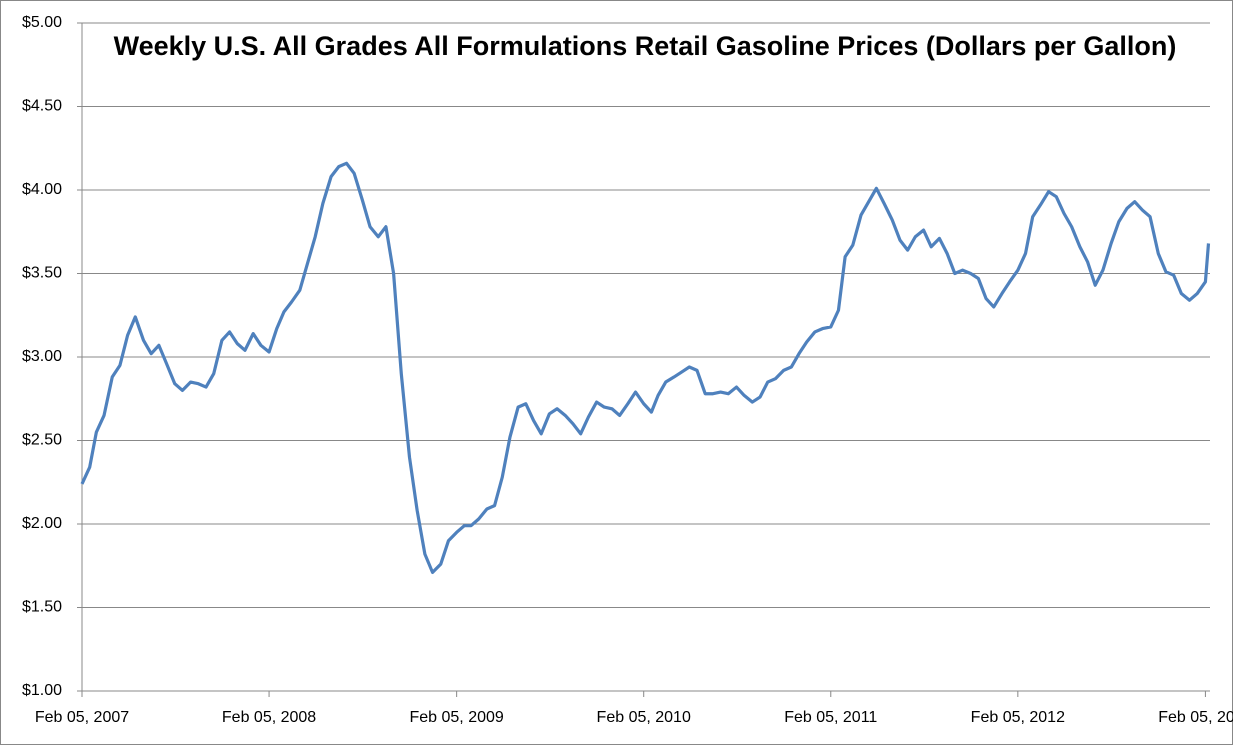  I want to click on y-tick-label: $1.50, so click(42, 607).